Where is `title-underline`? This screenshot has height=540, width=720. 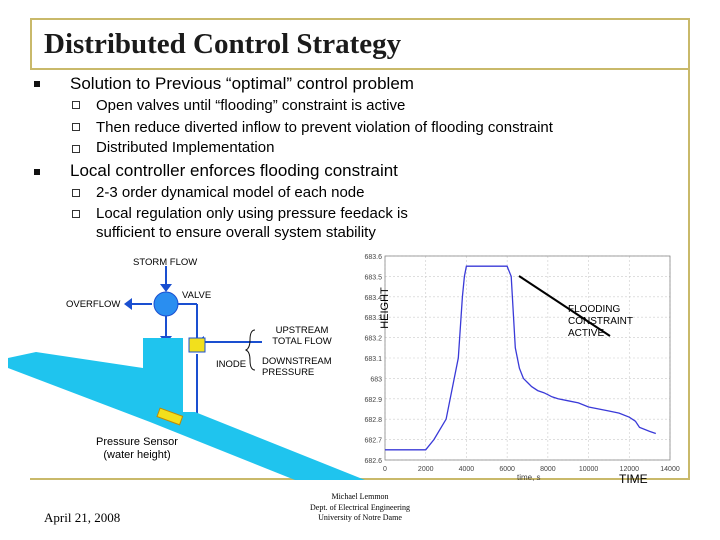
title-underline is located at coordinates (360, 69).